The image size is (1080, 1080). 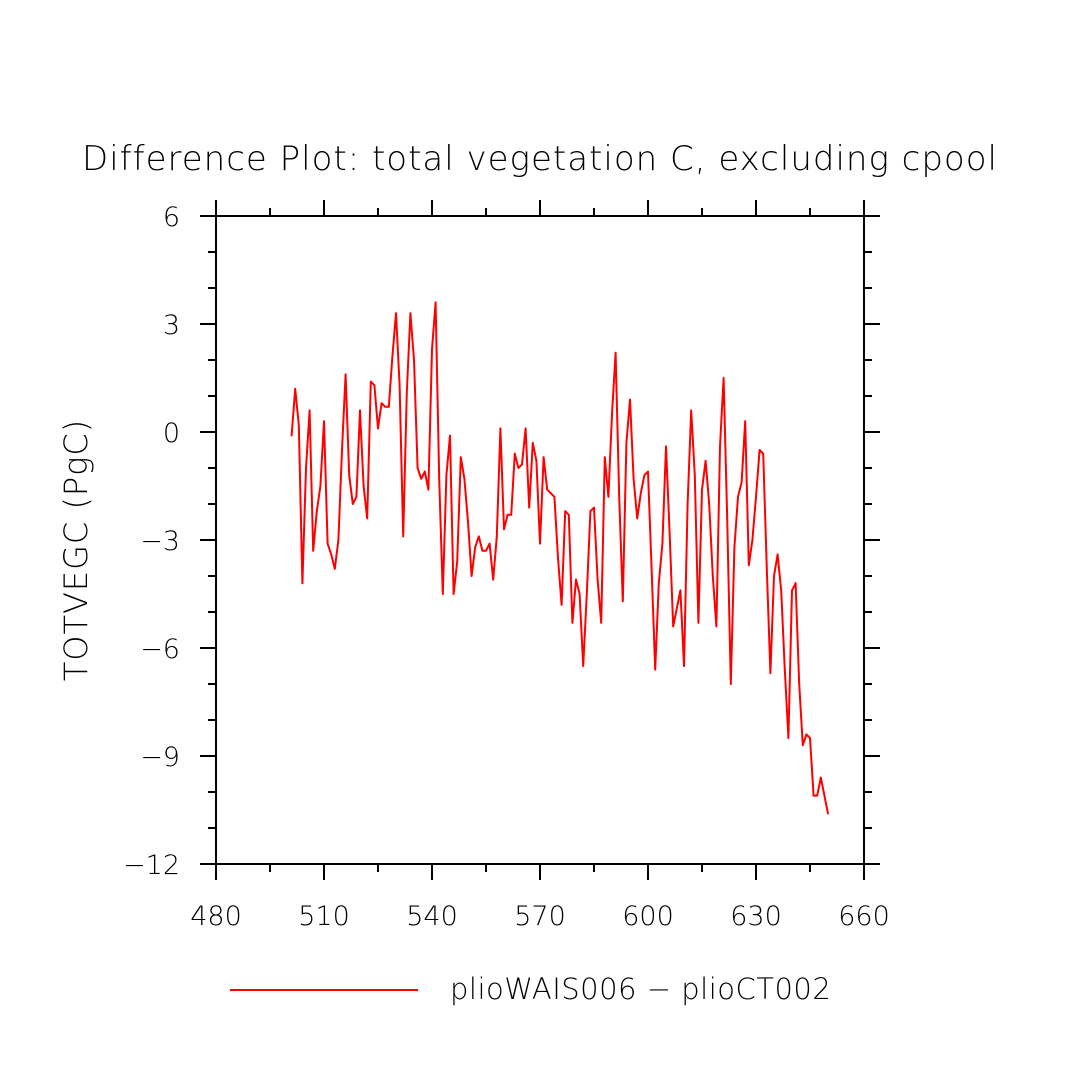 I want to click on x-tick-label: 570, so click(x=540, y=916).